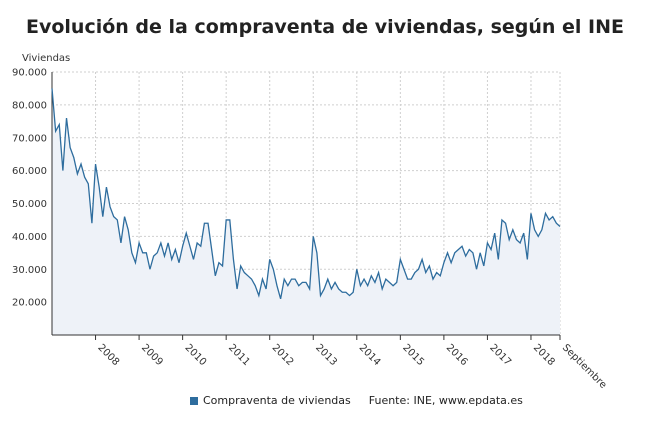 The image size is (650, 438). What do you see at coordinates (413, 355) in the screenshot?
I see `x-tick-label: 2015` at bounding box center [413, 355].